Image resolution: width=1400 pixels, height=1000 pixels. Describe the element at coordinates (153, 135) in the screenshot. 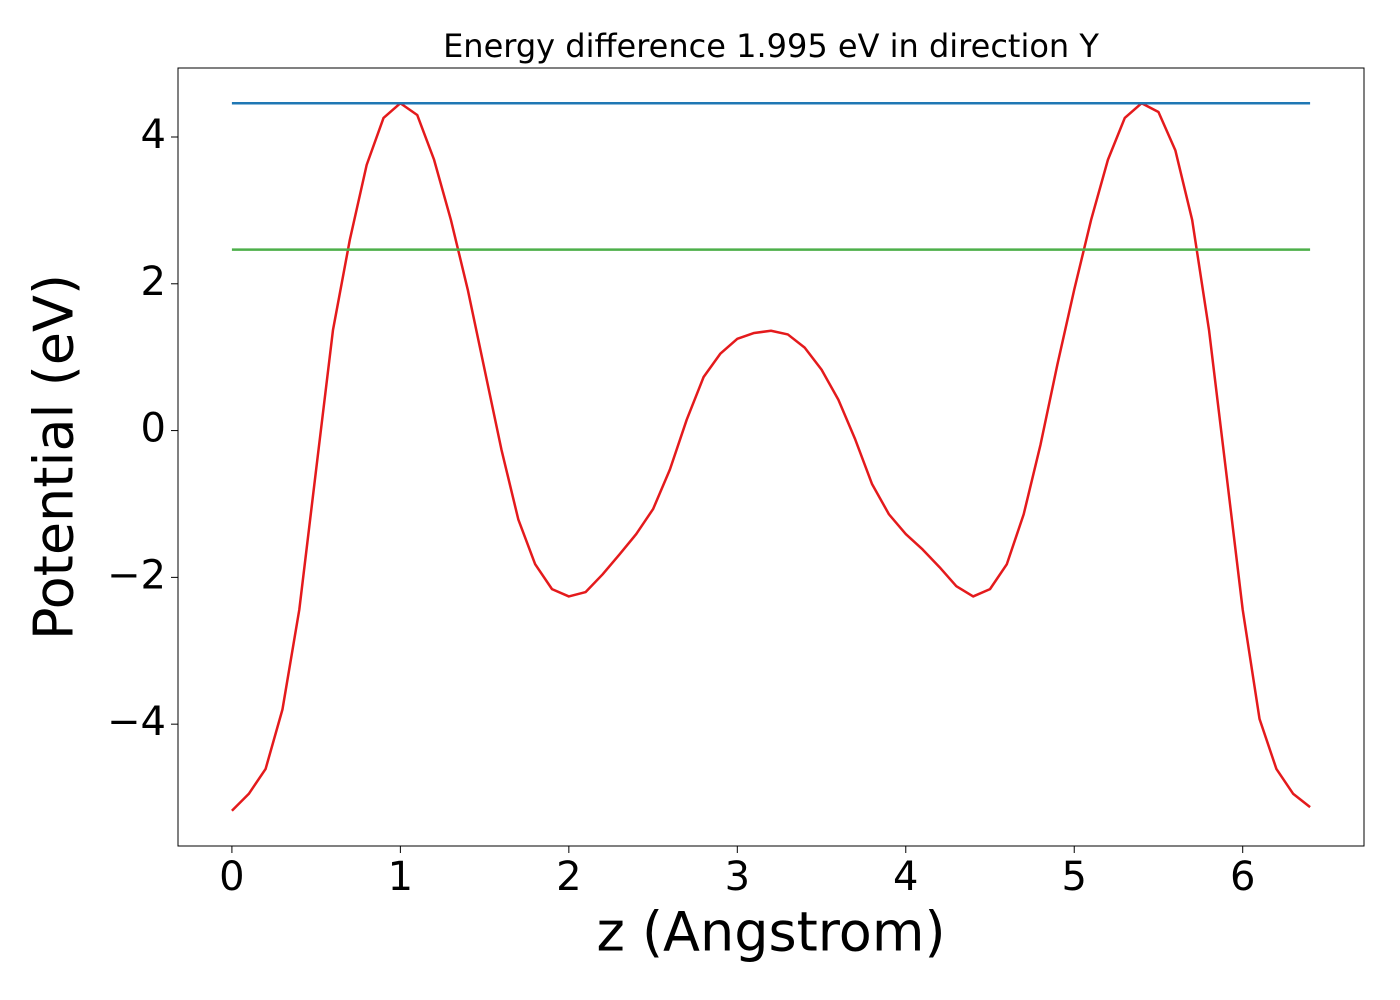

I see `y-tick-label: 4` at that location.